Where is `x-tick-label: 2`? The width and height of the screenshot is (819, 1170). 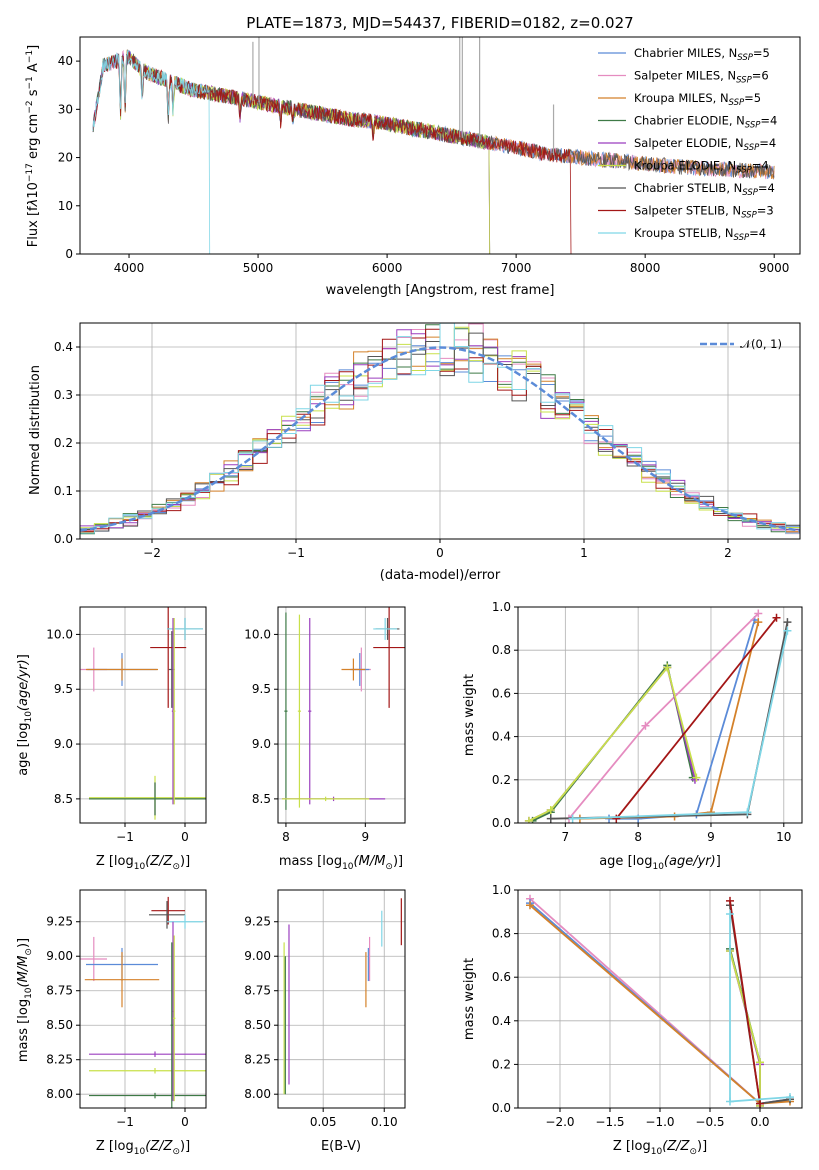 x-tick-label: 2 is located at coordinates (728, 553).